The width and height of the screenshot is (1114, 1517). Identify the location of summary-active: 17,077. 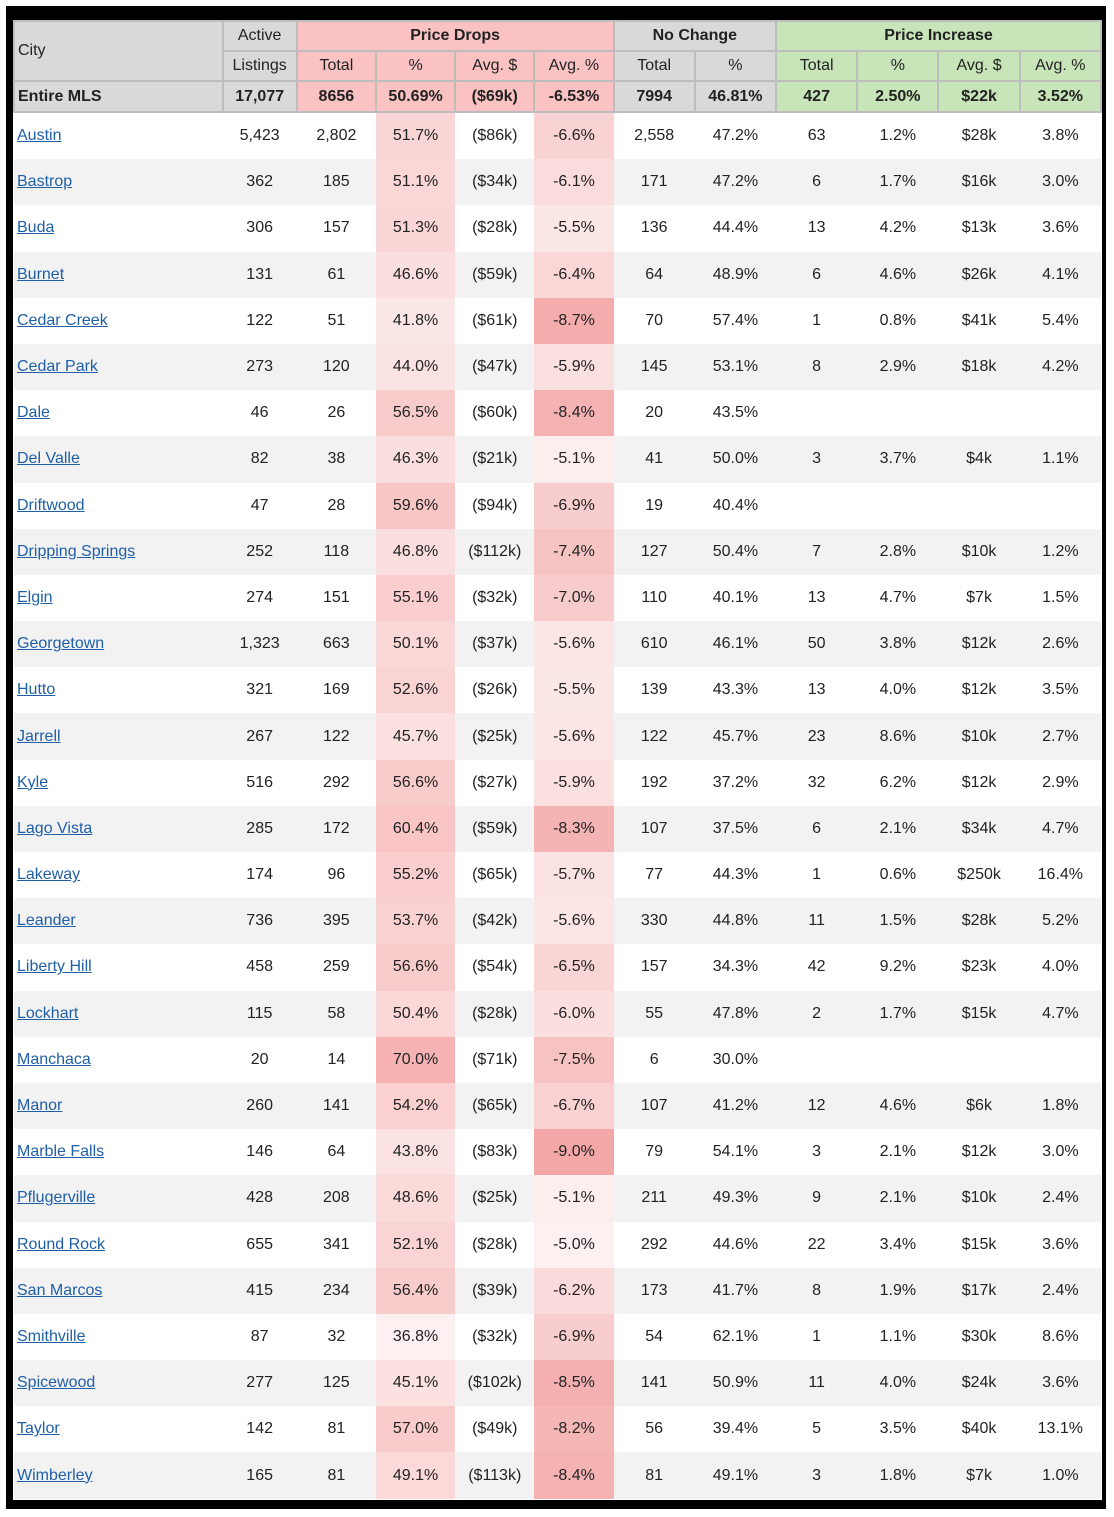
(259, 96).